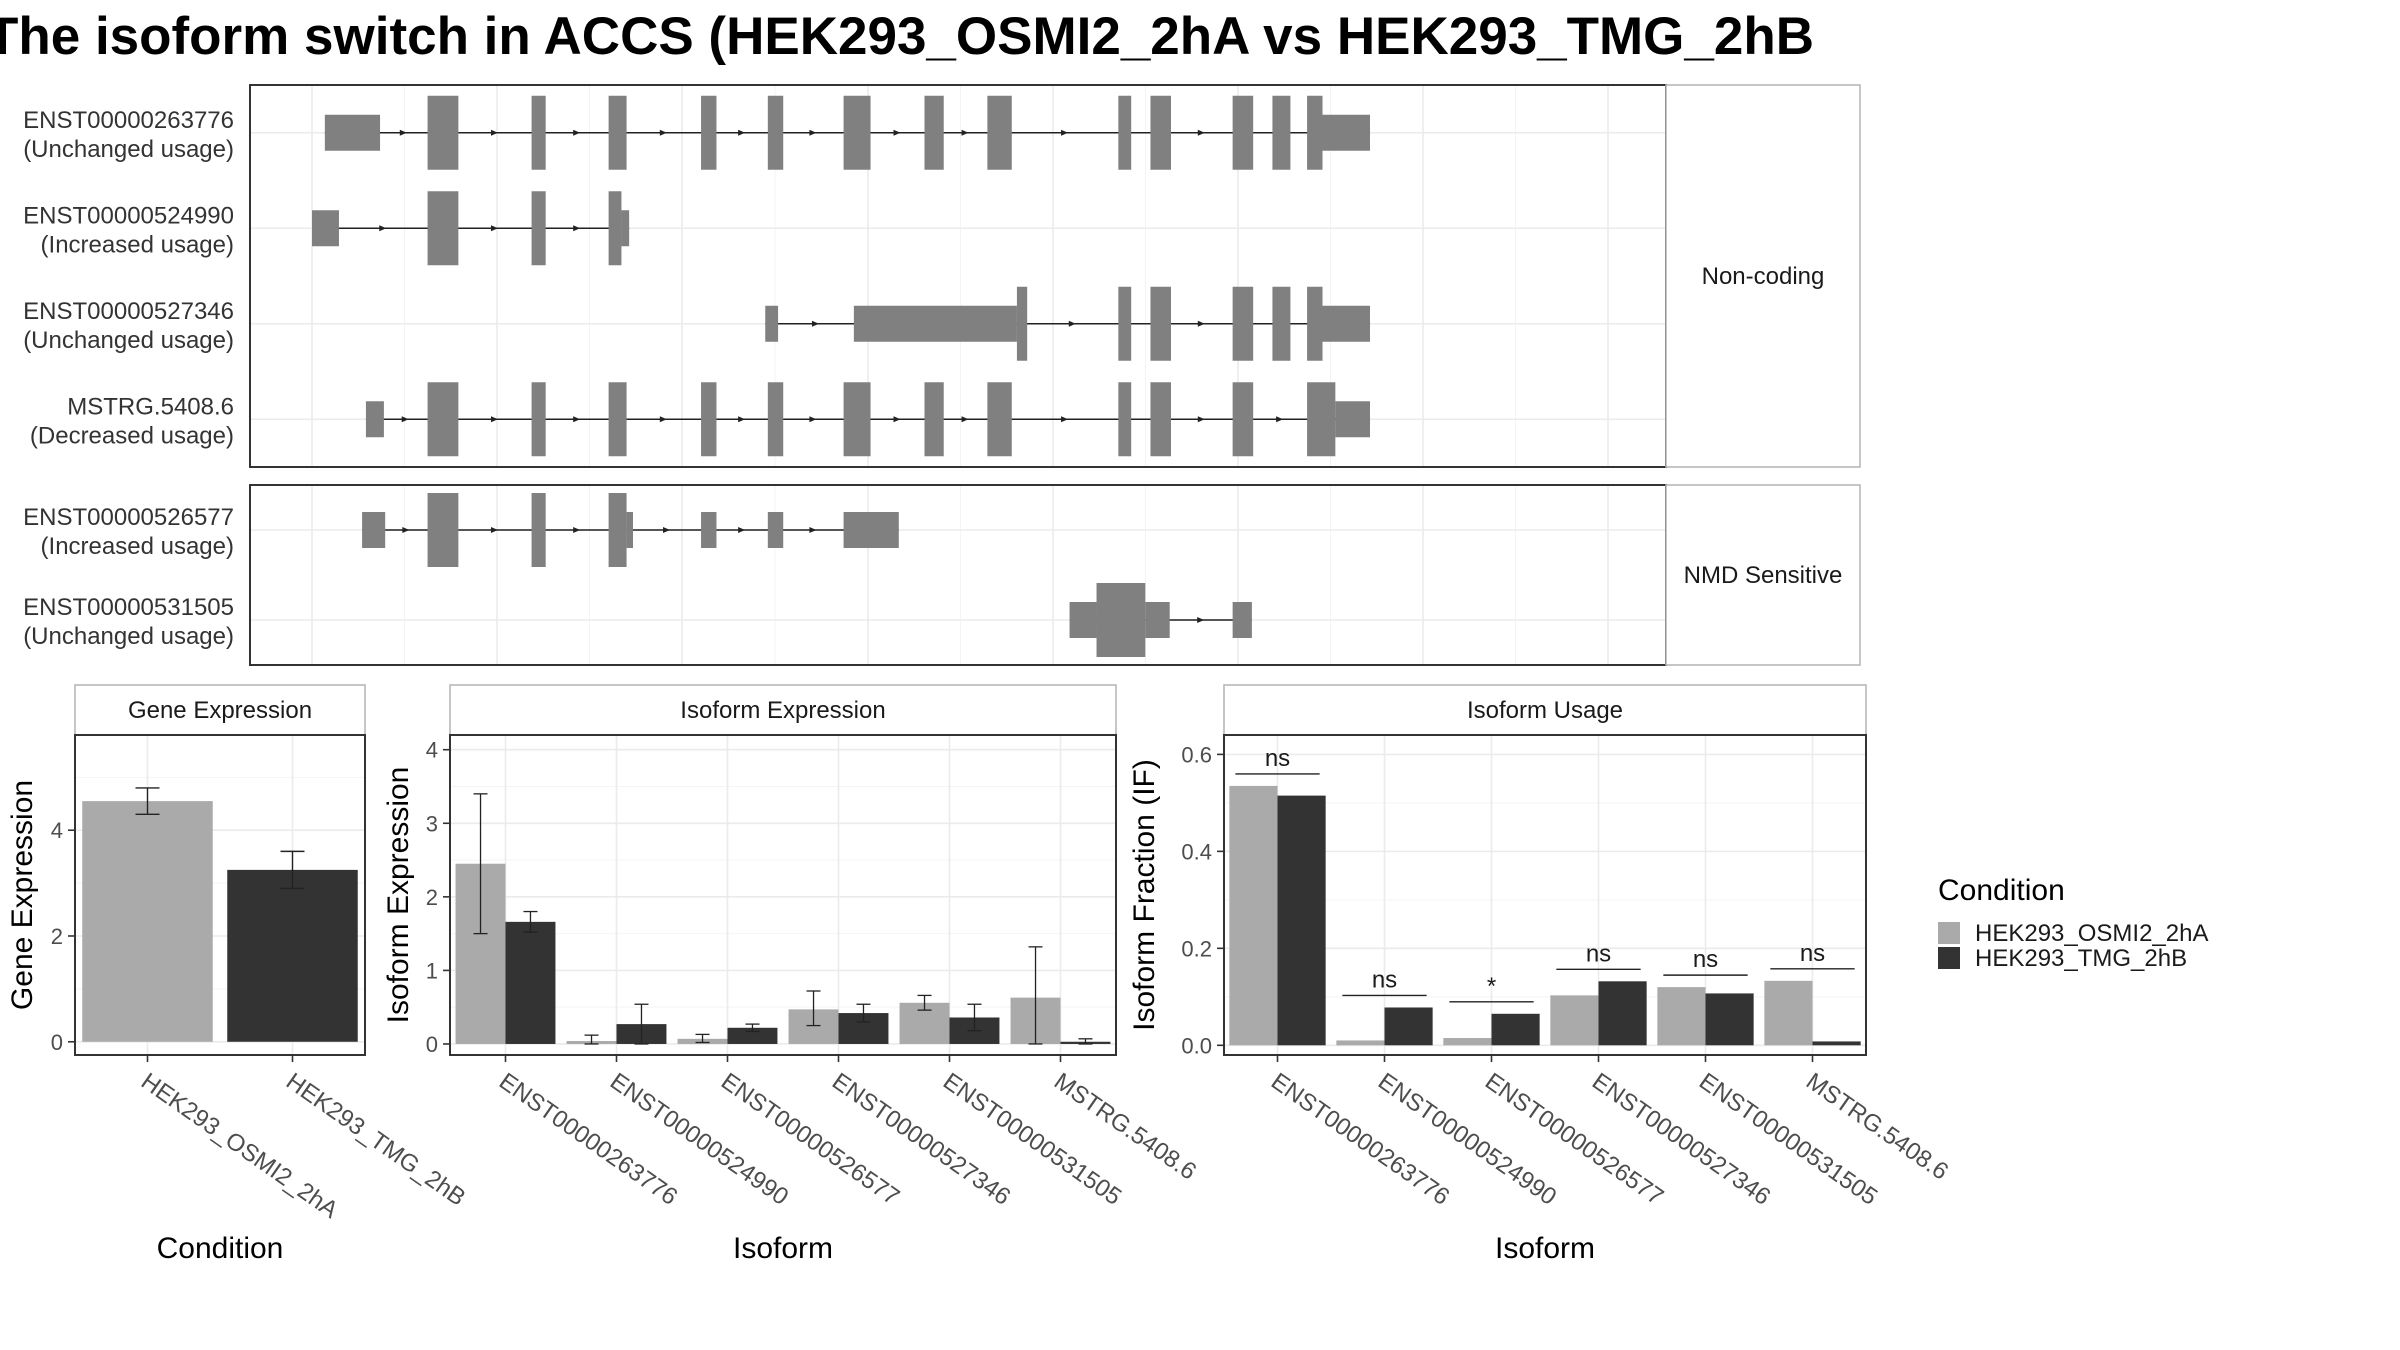  I want to click on panel-frame, so click(783, 895).